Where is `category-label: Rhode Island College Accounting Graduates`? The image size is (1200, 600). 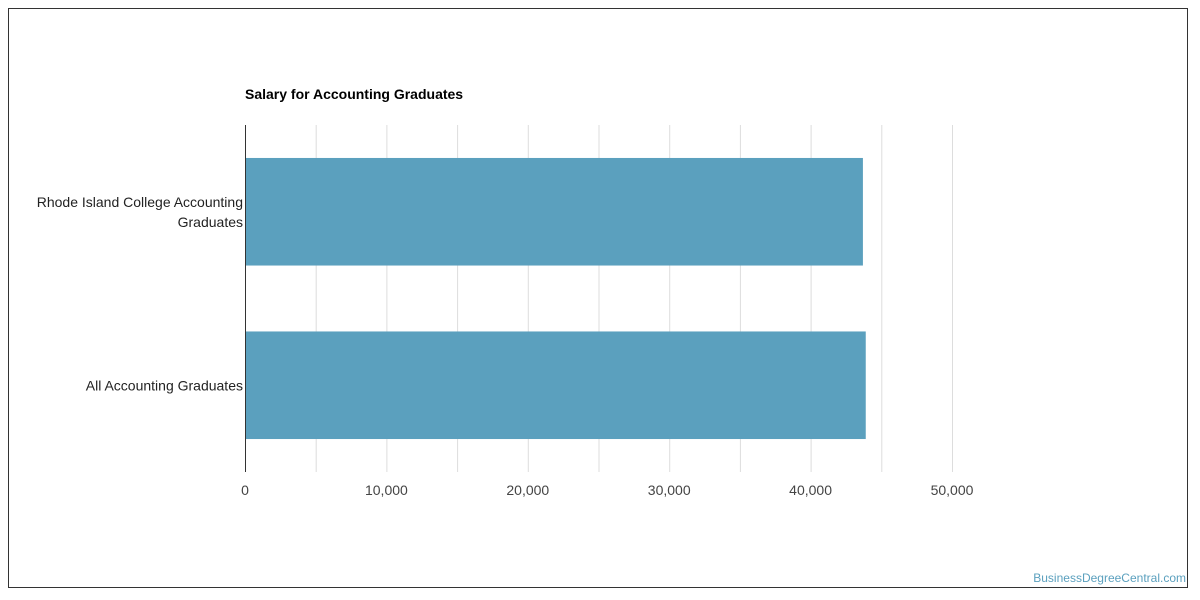 category-label: Rhode Island College Accounting Graduates is located at coordinates (140, 212).